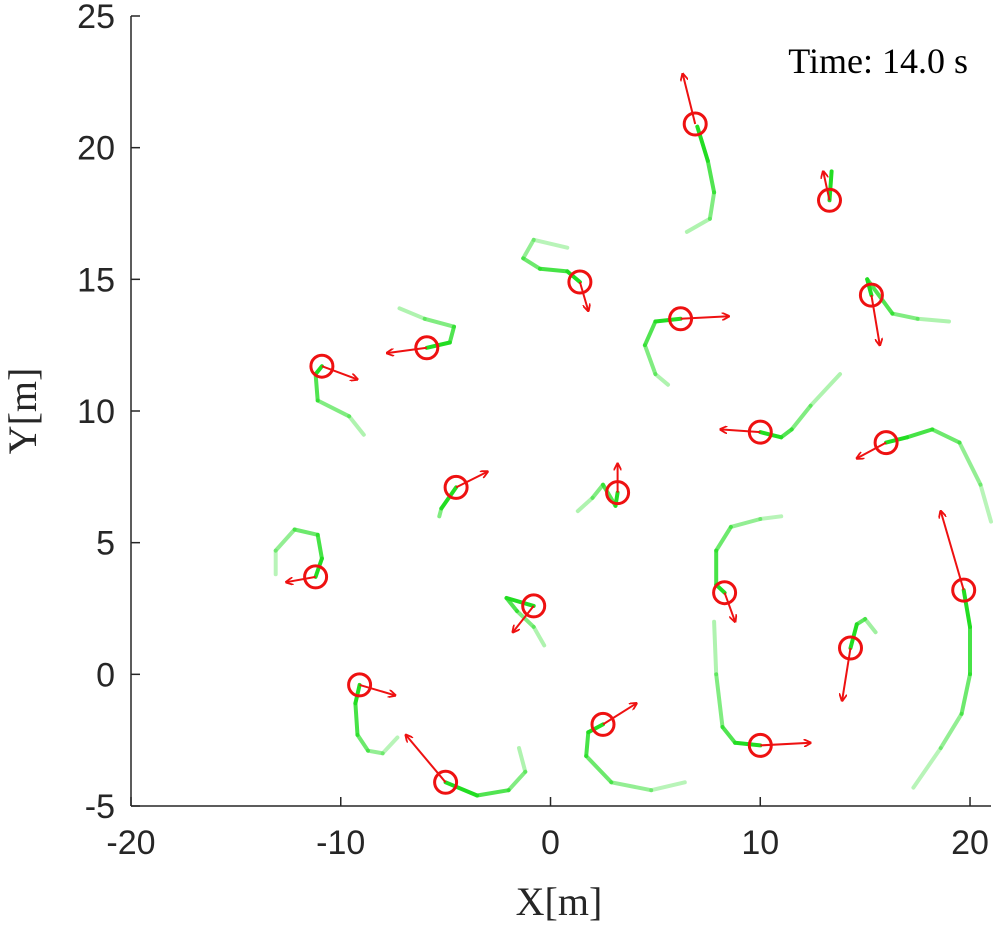 Image resolution: width=997 pixels, height=939 pixels. I want to click on y-tick-label: 15, so click(96, 280).